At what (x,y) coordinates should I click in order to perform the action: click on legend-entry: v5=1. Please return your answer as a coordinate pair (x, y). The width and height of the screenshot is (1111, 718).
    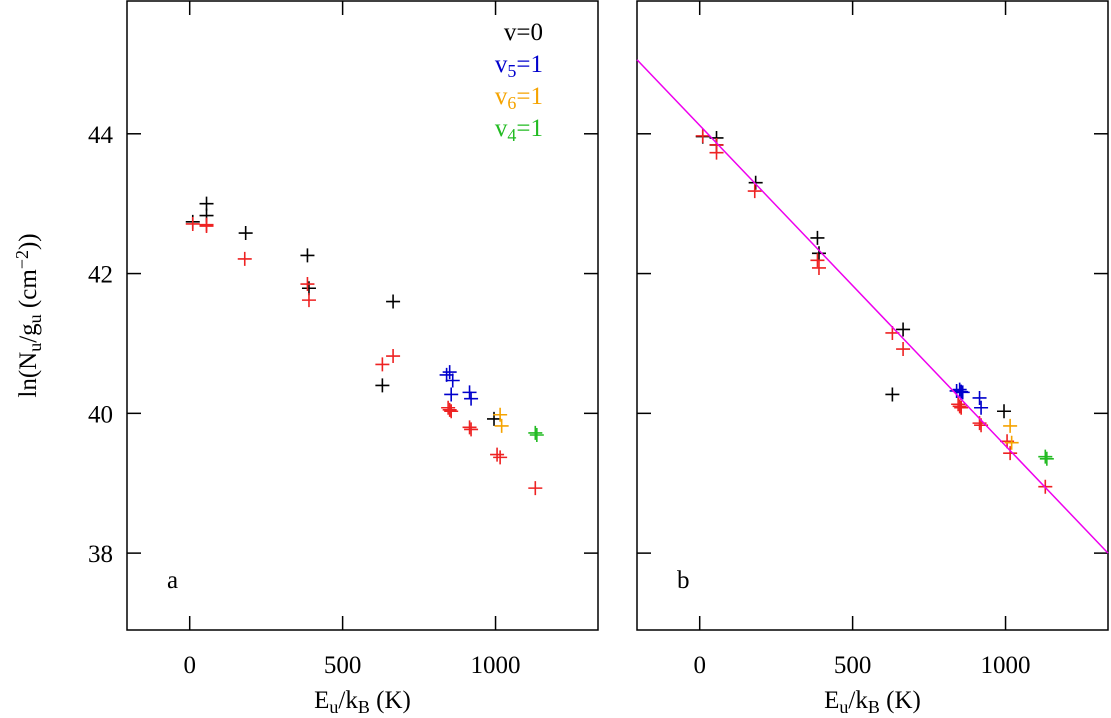
    Looking at the image, I should click on (519, 66).